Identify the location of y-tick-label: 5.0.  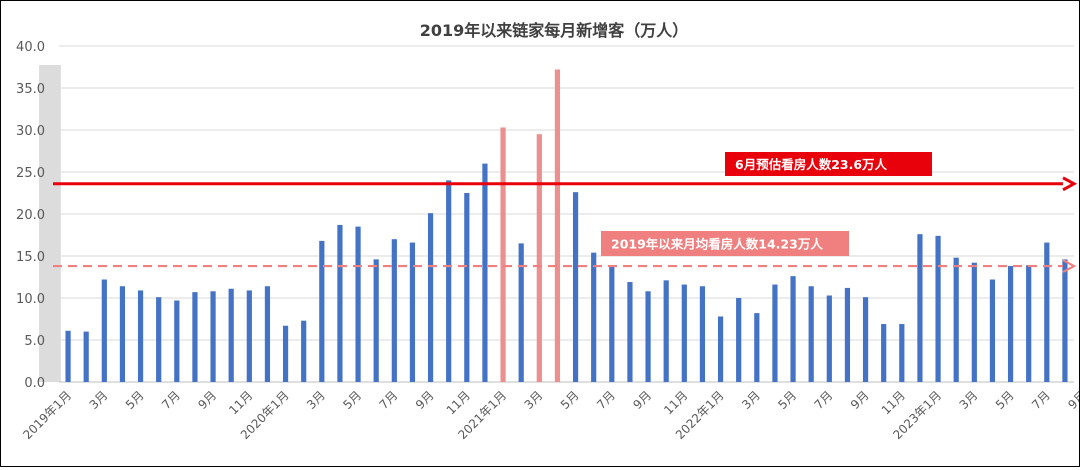
(34, 341).